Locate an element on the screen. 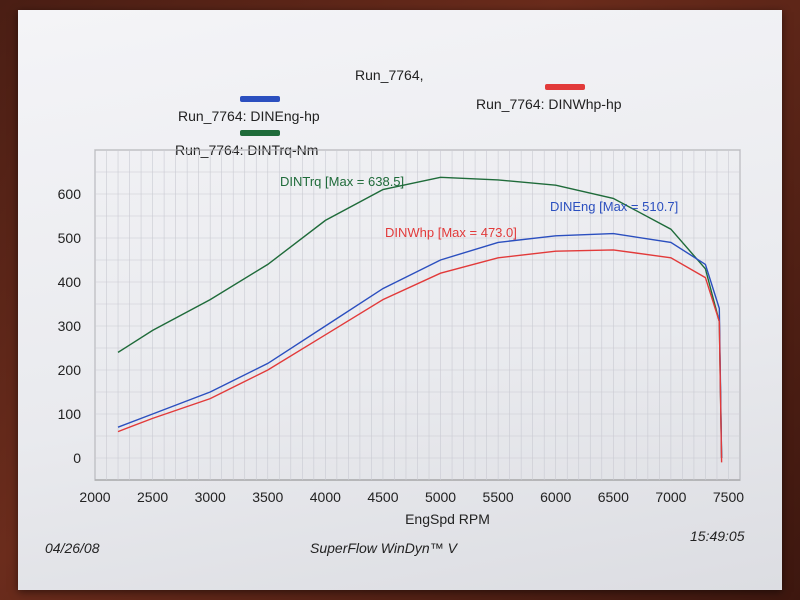 The height and width of the screenshot is (600, 800). x-tick-label: 3500 is located at coordinates (267, 497).